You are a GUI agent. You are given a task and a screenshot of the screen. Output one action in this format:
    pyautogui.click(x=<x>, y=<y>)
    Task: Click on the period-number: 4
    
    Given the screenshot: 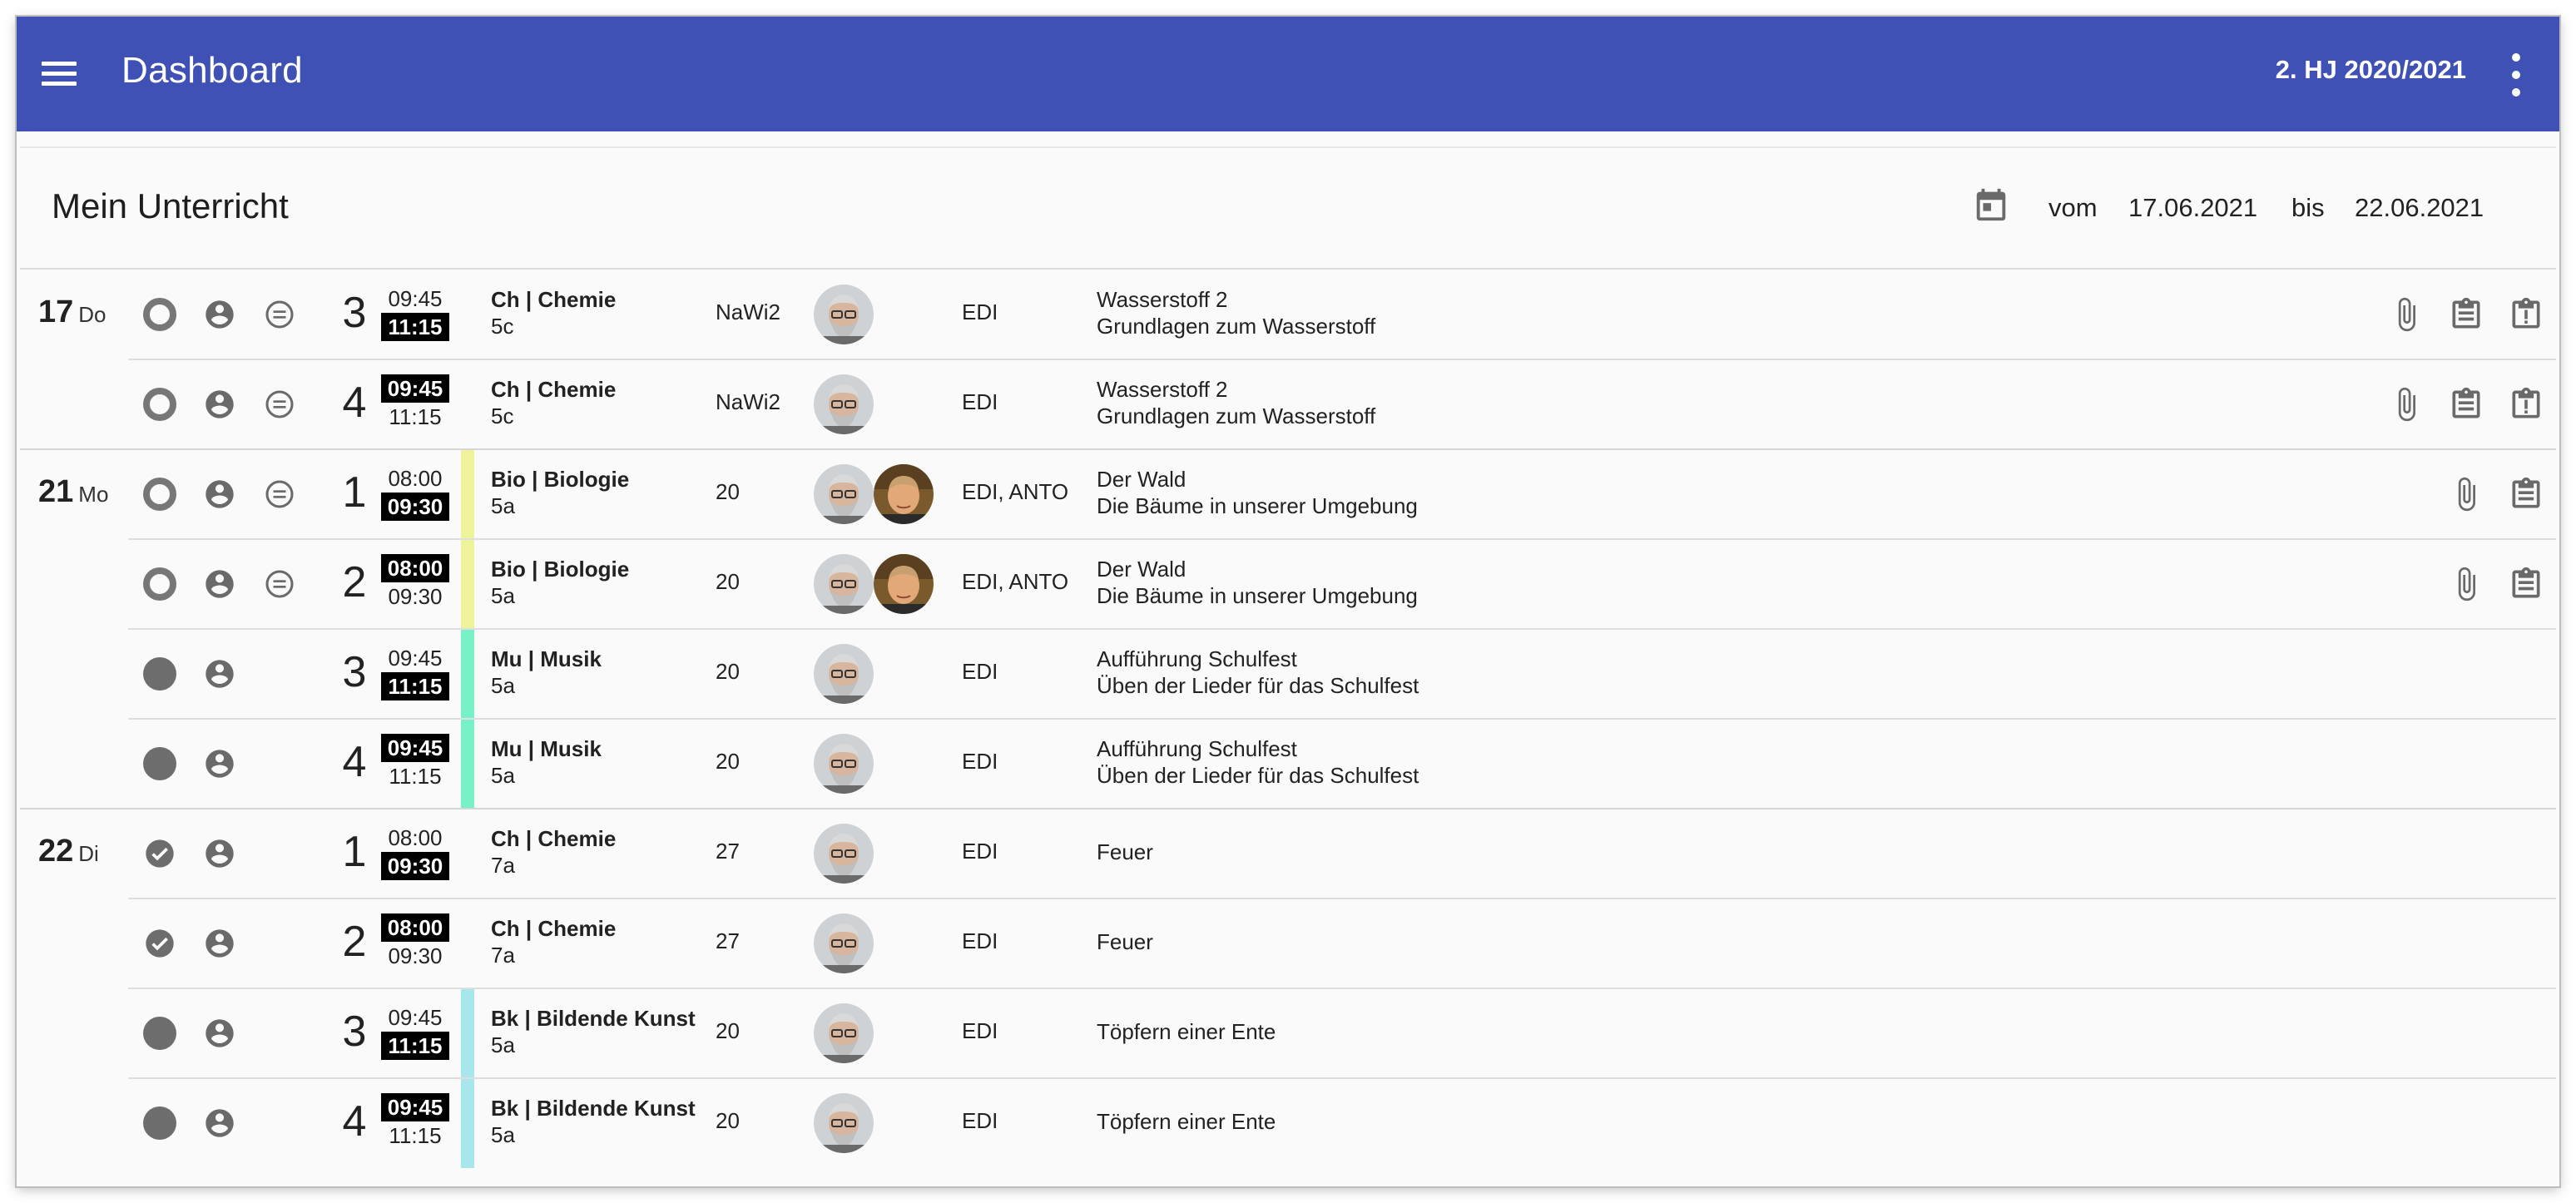 What is the action you would take?
    pyautogui.click(x=355, y=403)
    